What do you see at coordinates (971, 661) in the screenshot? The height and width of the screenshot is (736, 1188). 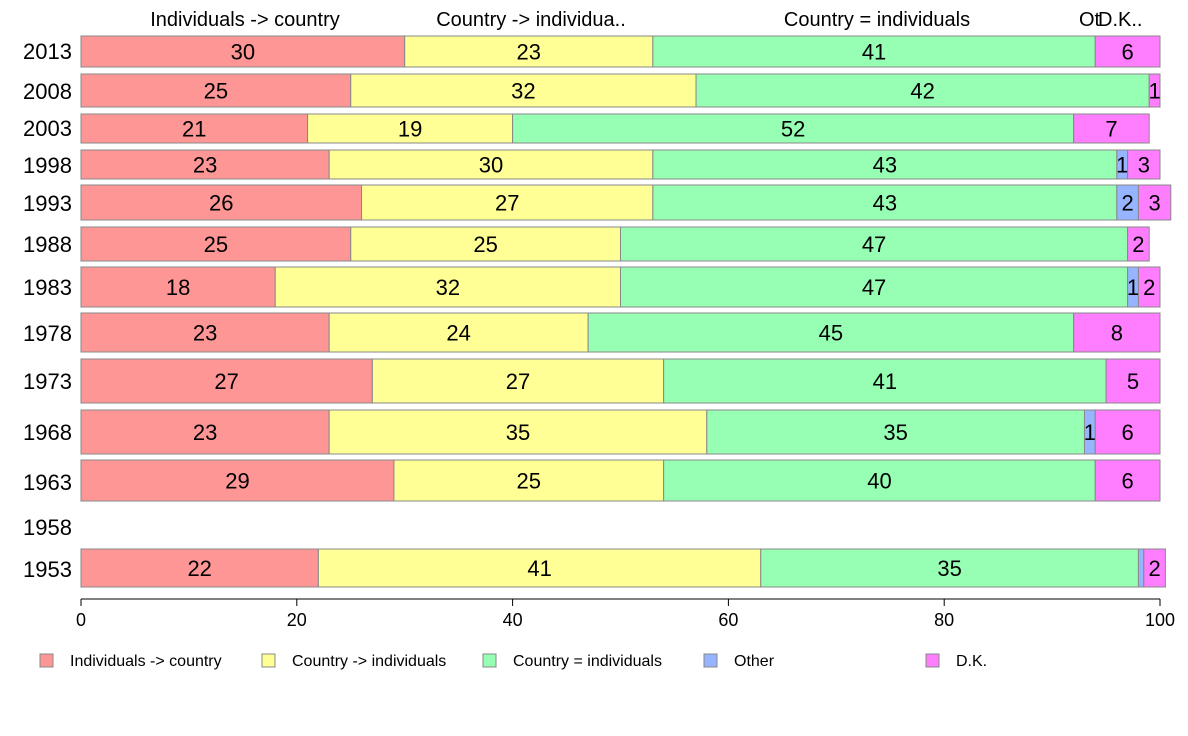 I see `legend-label: D.K.` at bounding box center [971, 661].